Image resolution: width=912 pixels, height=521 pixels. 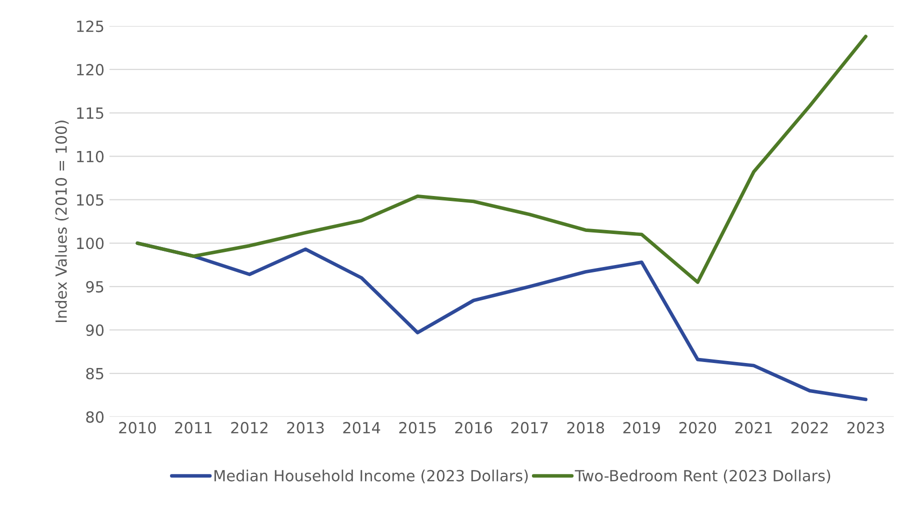 I want to click on y-tick-label: 115, so click(x=90, y=113).